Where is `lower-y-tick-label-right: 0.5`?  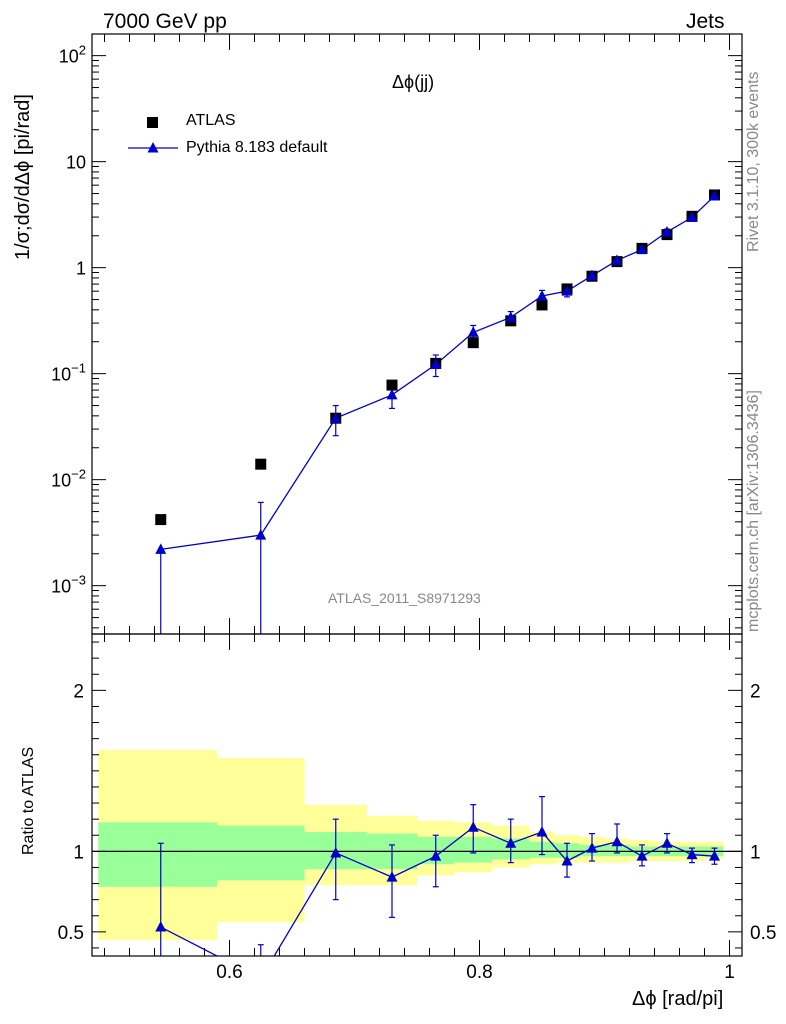
lower-y-tick-label-right: 0.5 is located at coordinates (763, 933).